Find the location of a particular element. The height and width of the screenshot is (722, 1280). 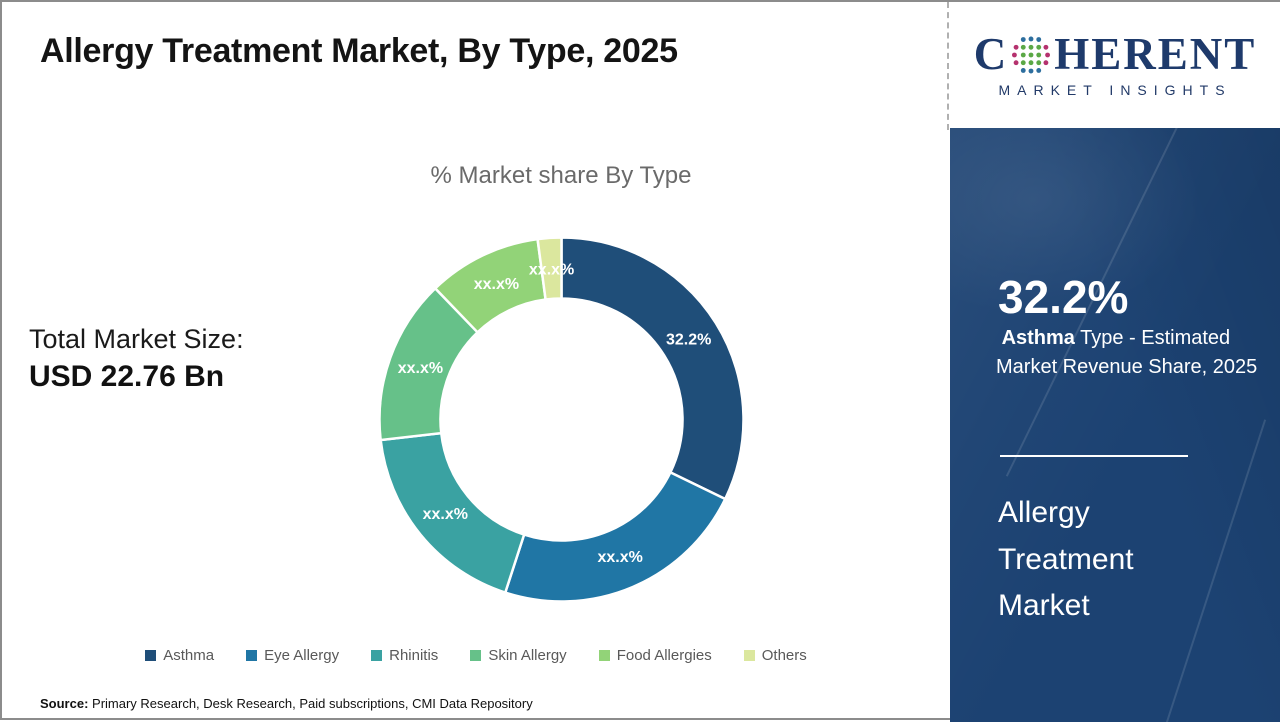

dashed-vertical-divider is located at coordinates (948, 66).